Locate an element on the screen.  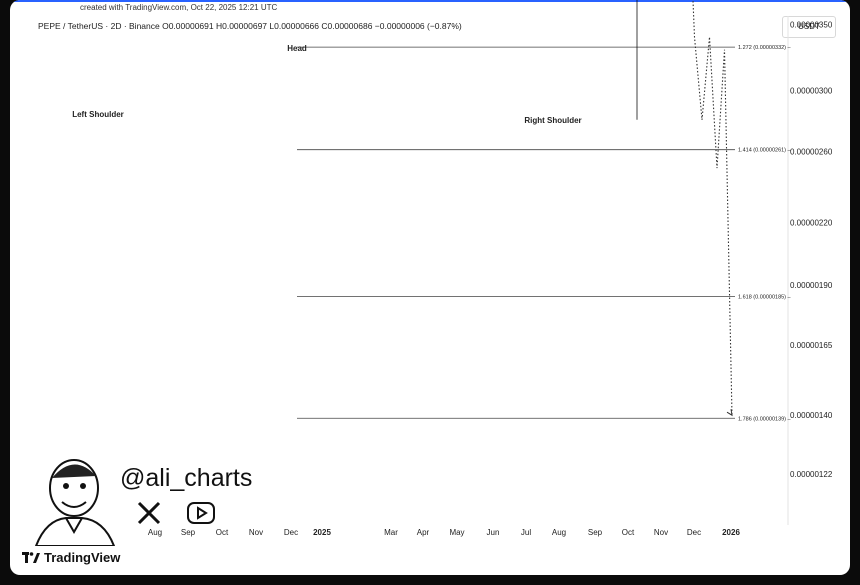
y-tick-label: 0.00000300 is located at coordinates (811, 90).